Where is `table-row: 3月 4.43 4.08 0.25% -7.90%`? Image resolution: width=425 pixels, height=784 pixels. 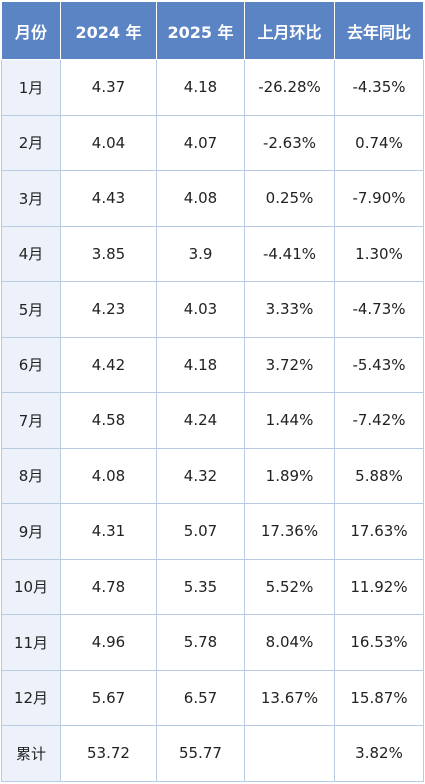 table-row: 3月 4.43 4.08 0.25% -7.90% is located at coordinates (212, 198).